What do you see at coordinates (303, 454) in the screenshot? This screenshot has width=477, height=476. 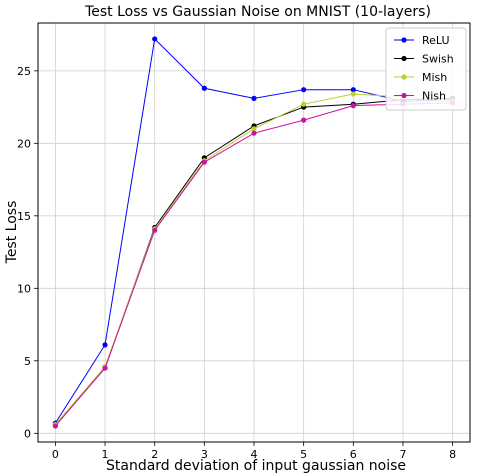 I see `x-tick-label: 5` at bounding box center [303, 454].